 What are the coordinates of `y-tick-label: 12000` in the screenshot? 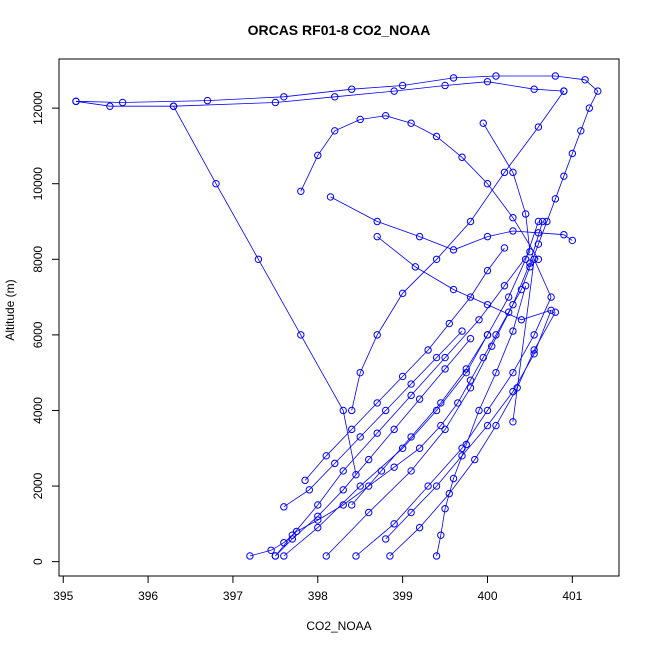 It's located at (38, 108).